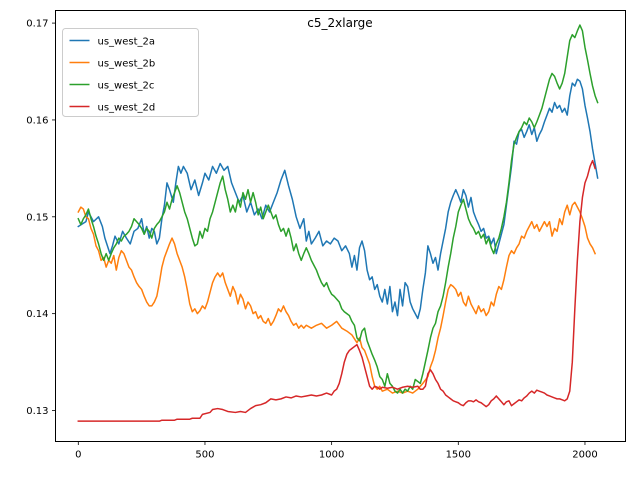  Describe the element at coordinates (584, 455) in the screenshot. I see `x-tick-label: 2000` at that location.